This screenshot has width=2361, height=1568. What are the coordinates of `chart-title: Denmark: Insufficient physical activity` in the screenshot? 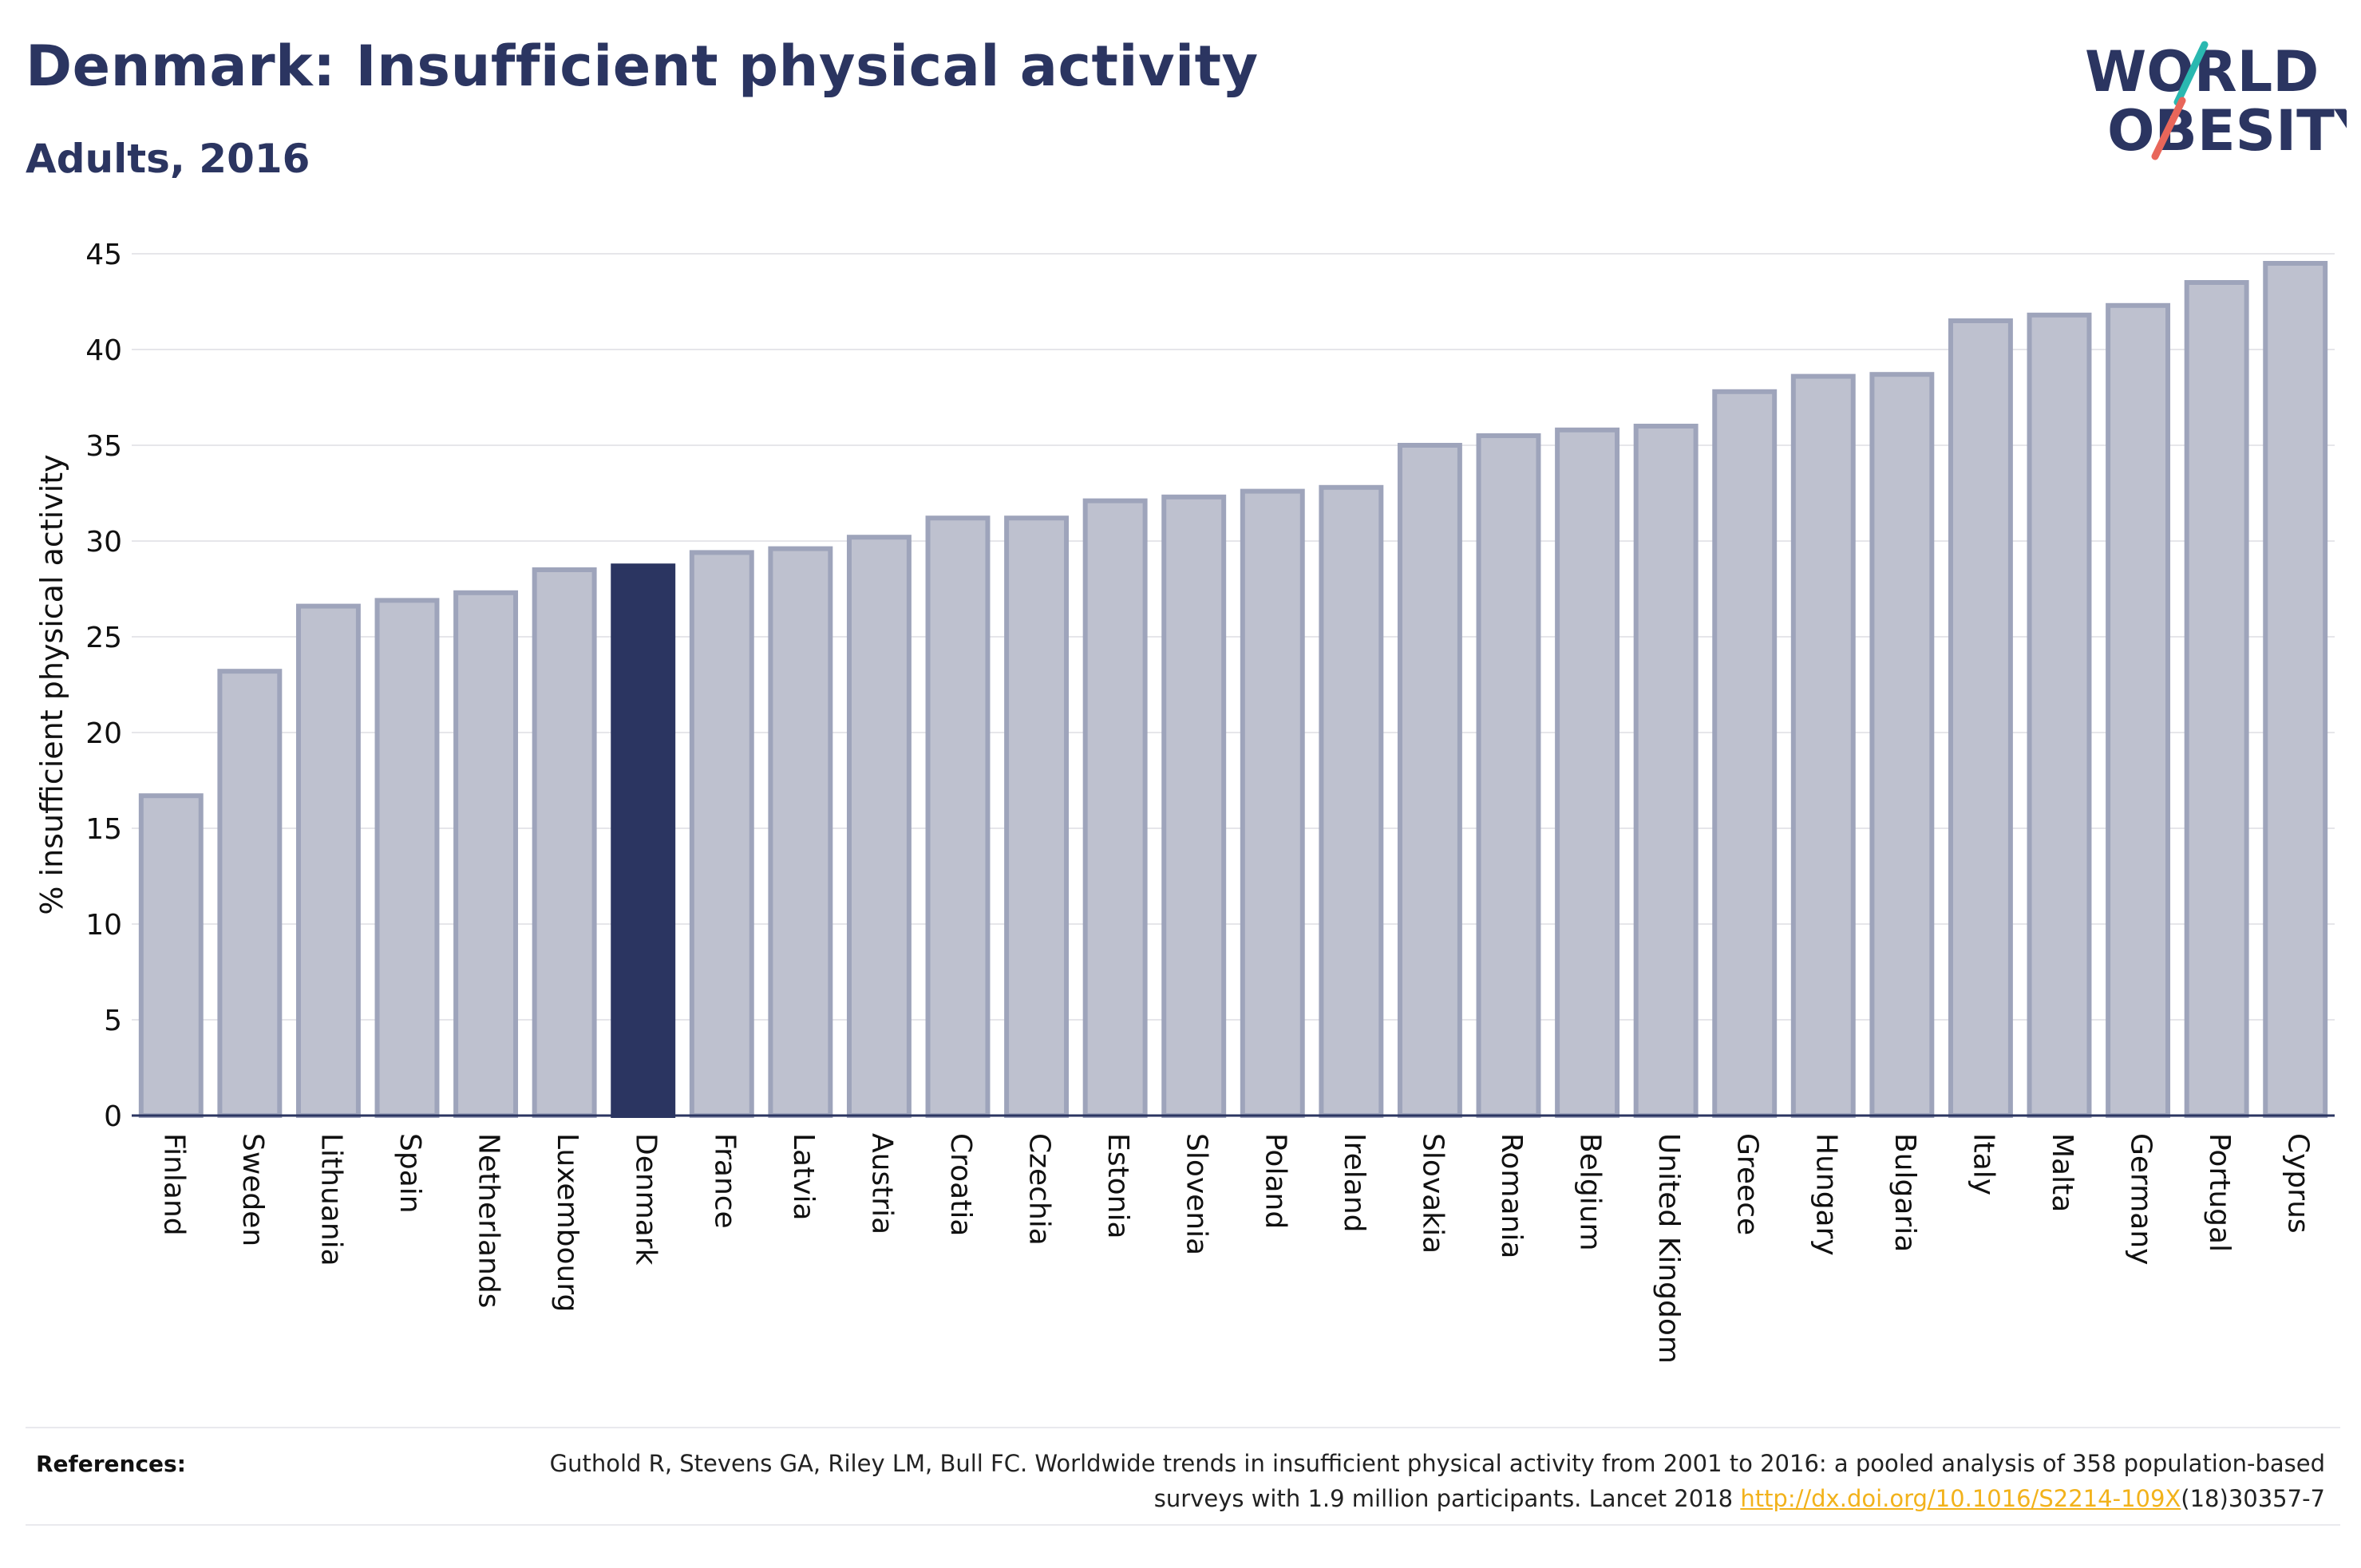 It's located at (642, 66).